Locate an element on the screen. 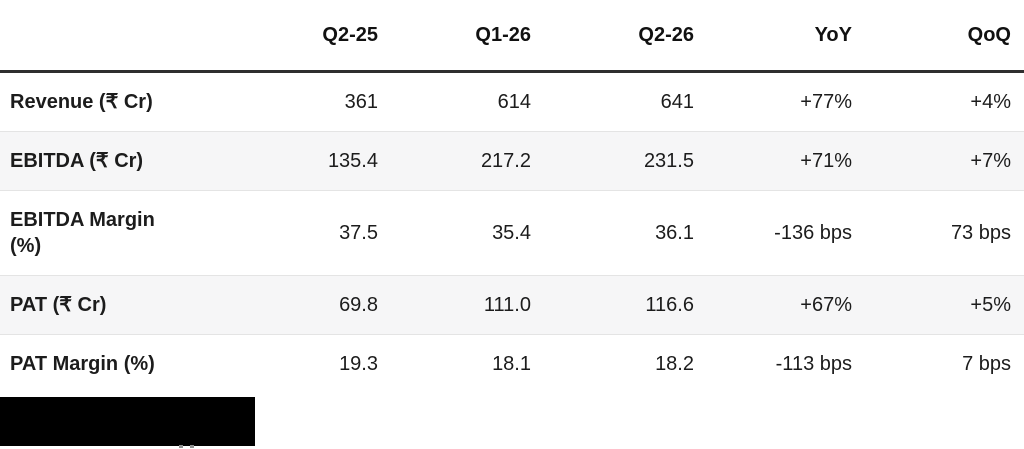  cell-value: 614 is located at coordinates (514, 102).